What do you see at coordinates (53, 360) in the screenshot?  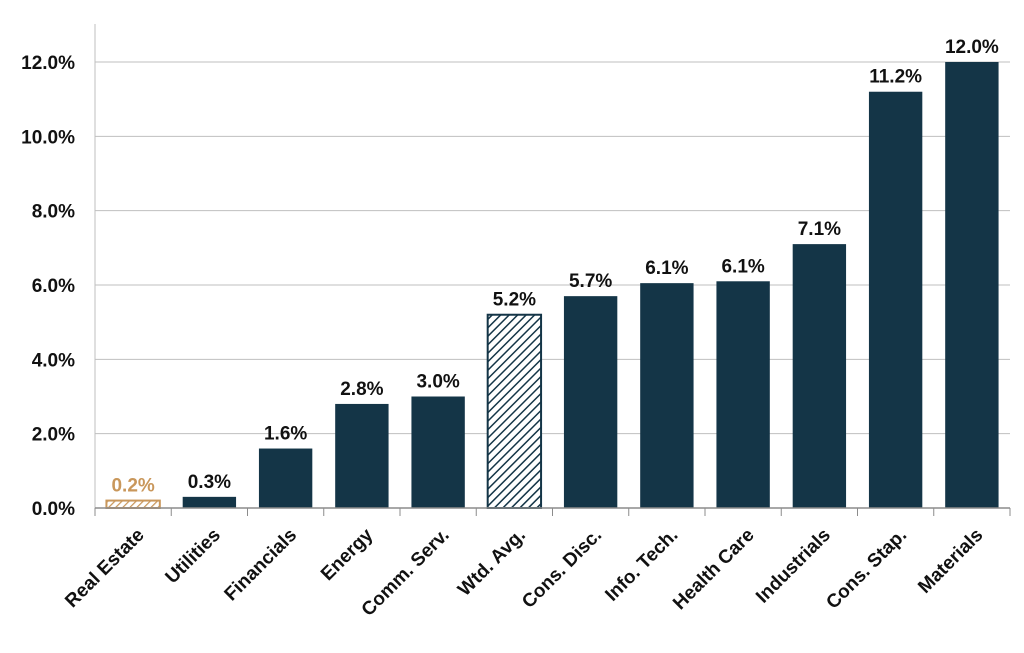 I see `y-tick-label: 4.0%` at bounding box center [53, 360].